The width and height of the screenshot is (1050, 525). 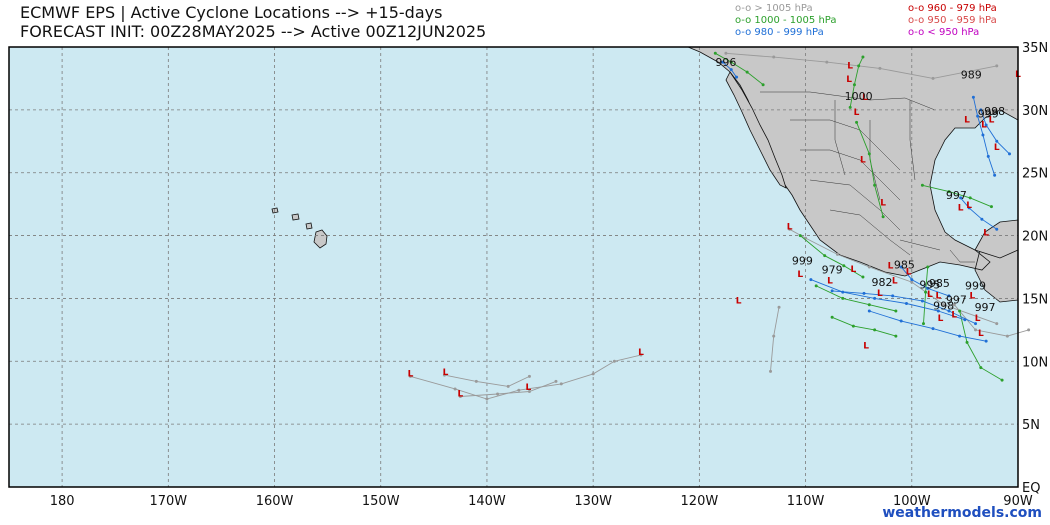 What do you see at coordinates (952, 20) in the screenshot?
I see `legend-item-950-959: o-o 950 - 959 hPa` at bounding box center [952, 20].